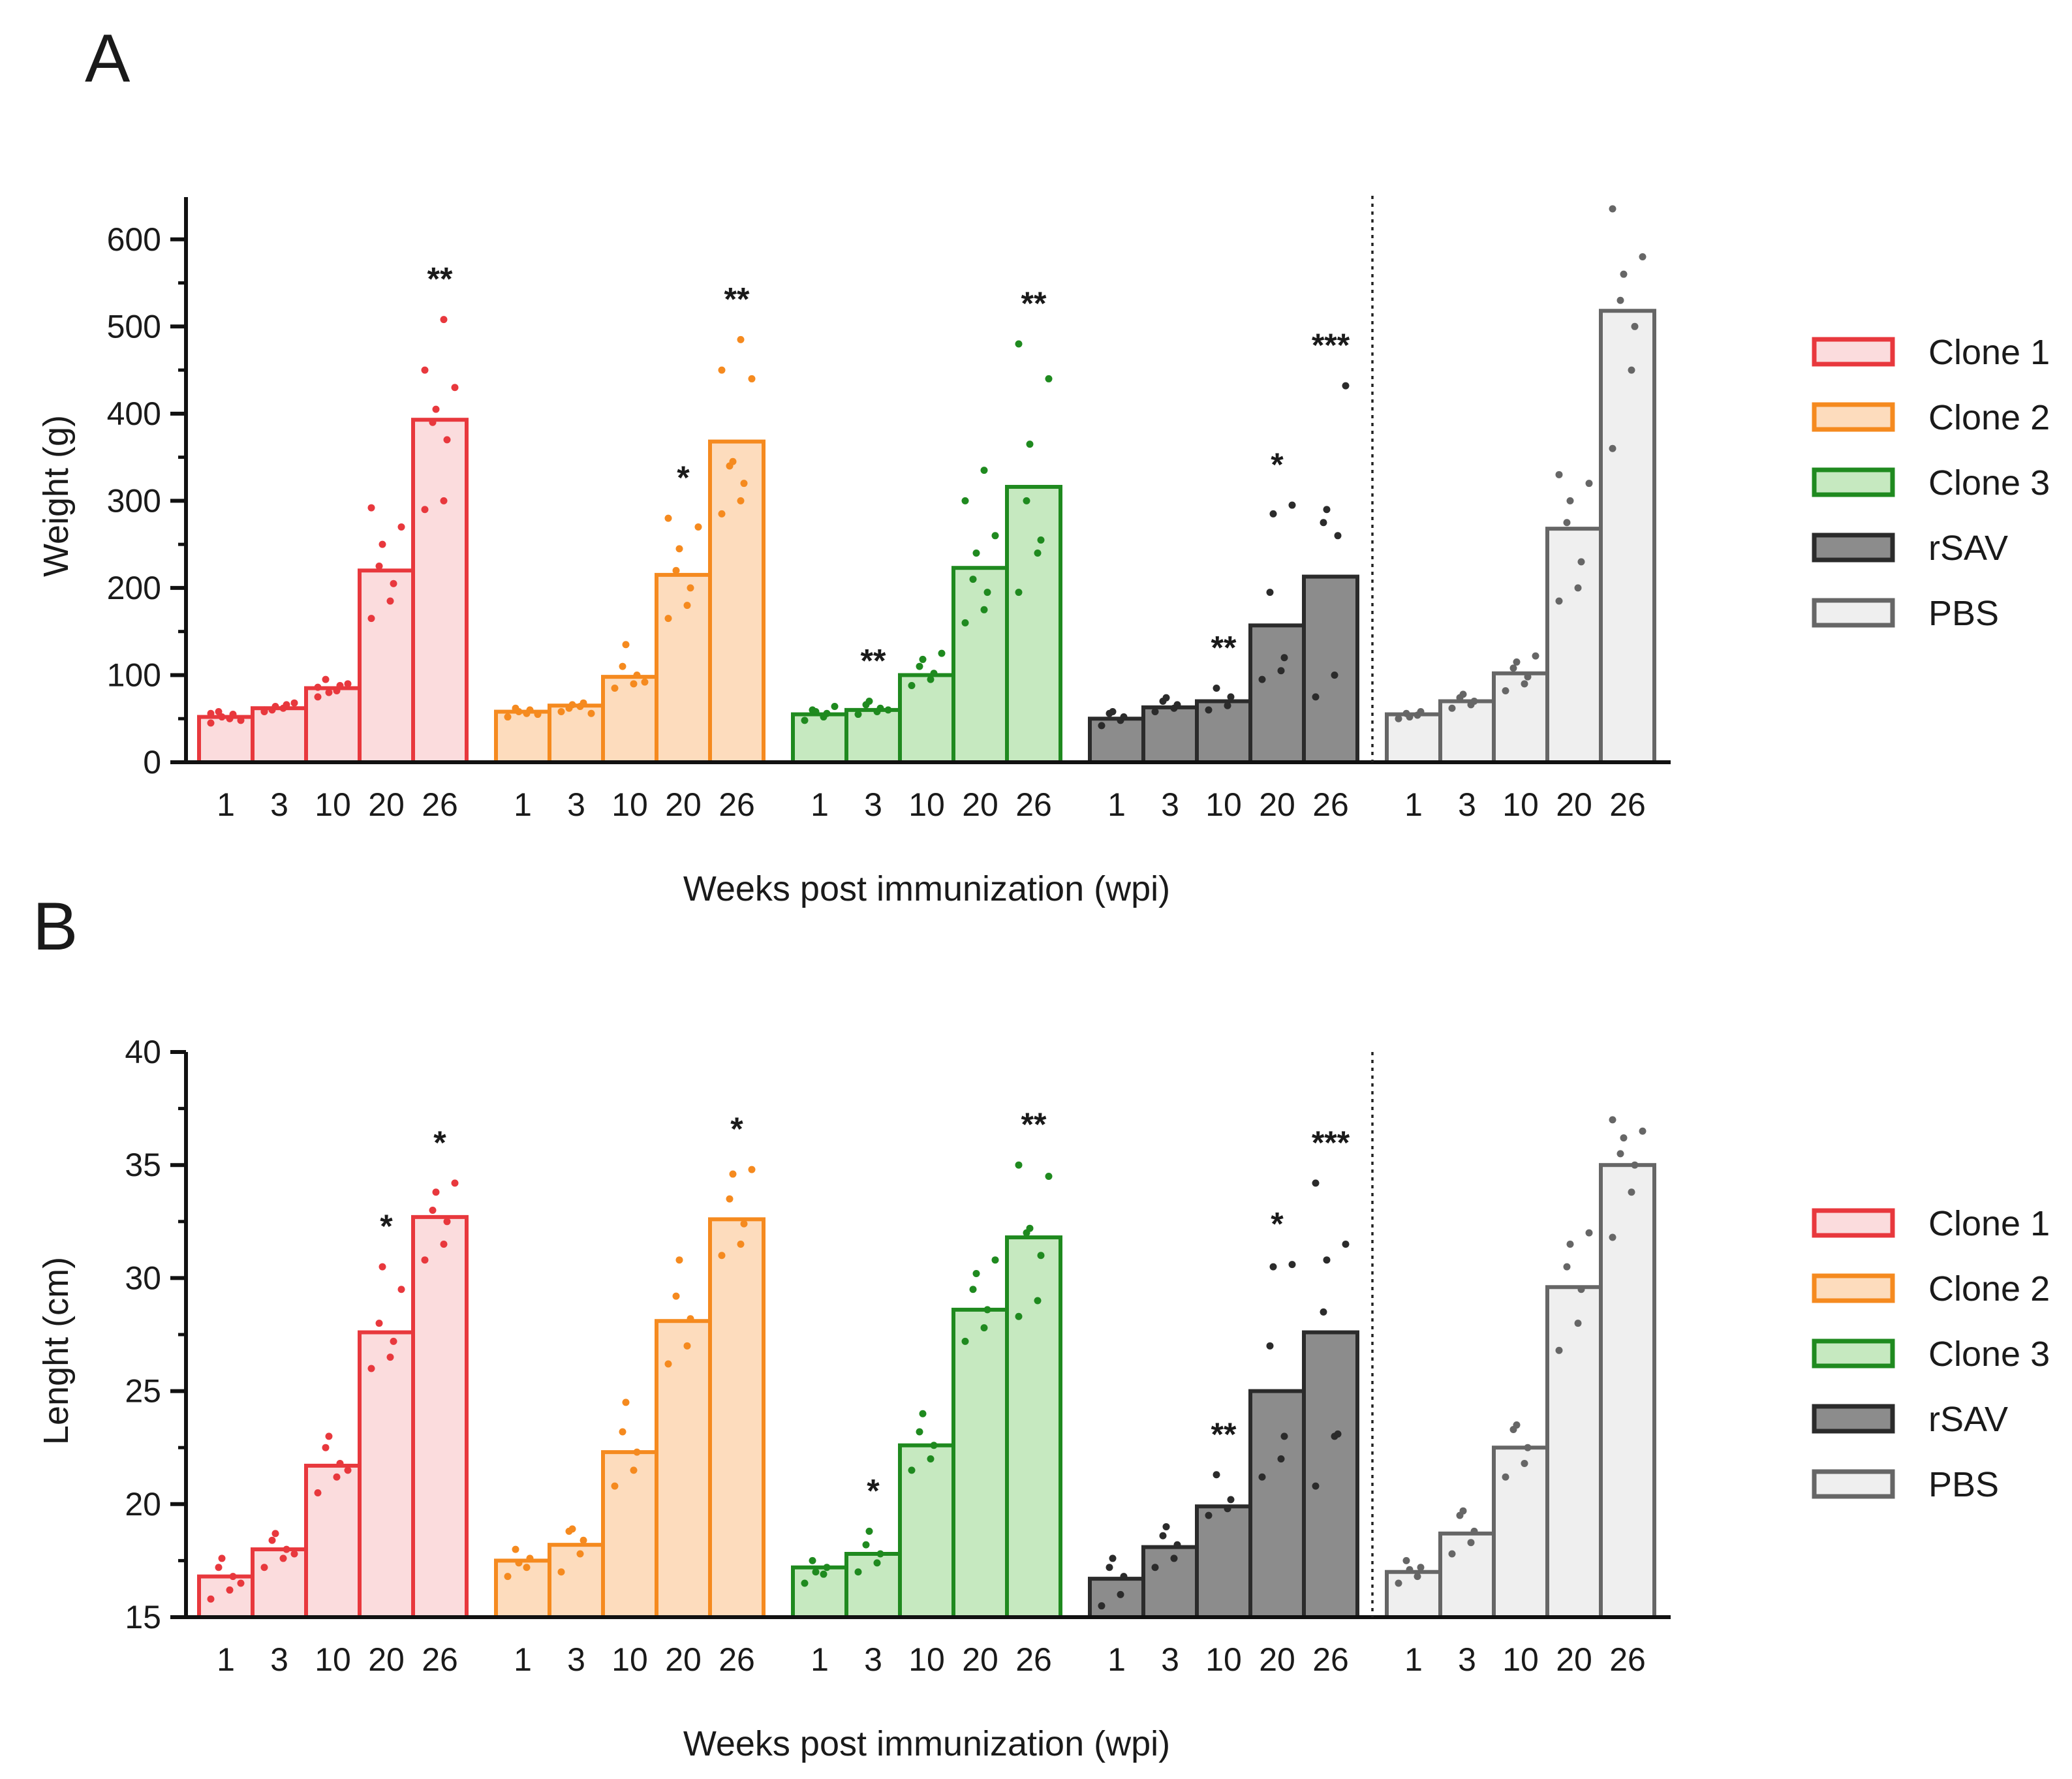  What do you see at coordinates (1170, 1659) in the screenshot?
I see `x-tick-label: 3` at bounding box center [1170, 1659].